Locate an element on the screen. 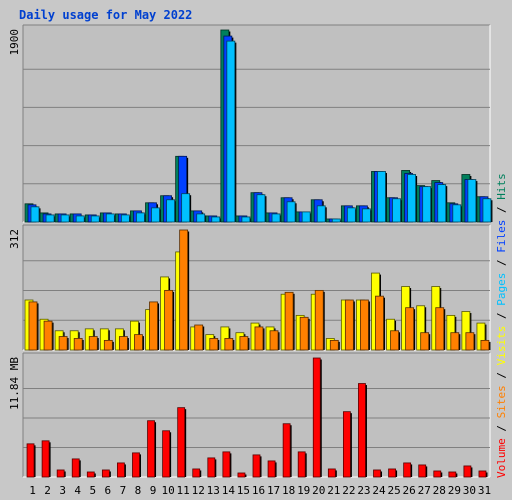 The height and width of the screenshot is (500, 512). legend-label-volume: Volume is located at coordinates (501, 458).